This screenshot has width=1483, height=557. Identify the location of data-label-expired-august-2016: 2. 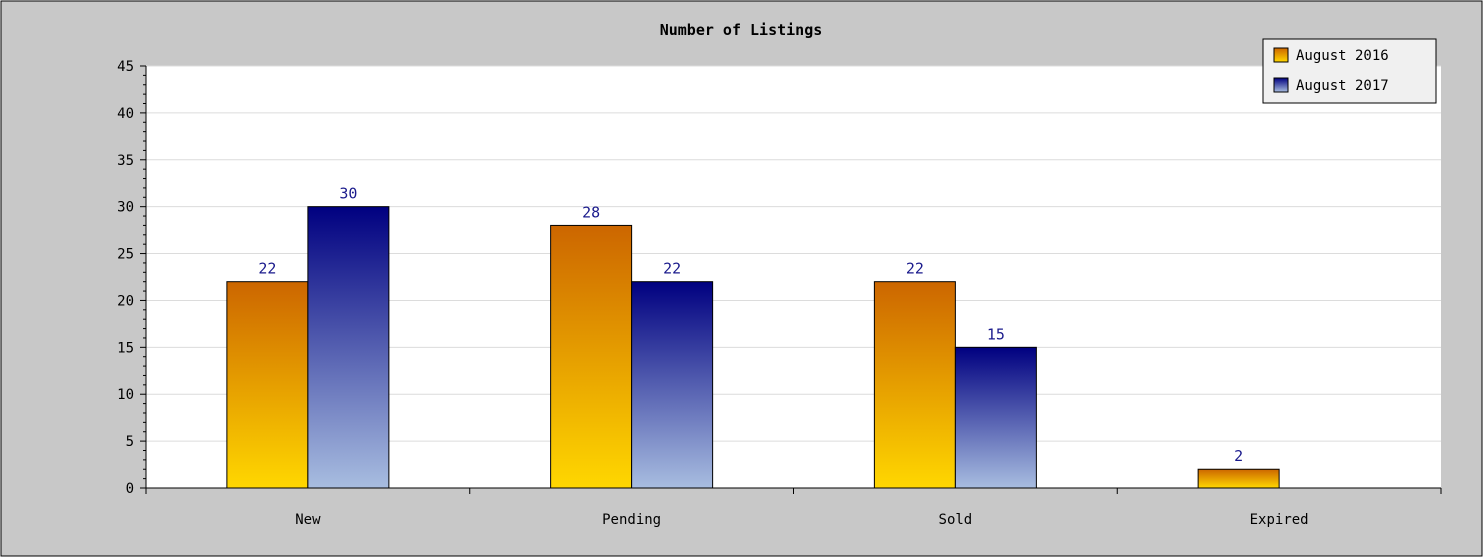
(1238, 456).